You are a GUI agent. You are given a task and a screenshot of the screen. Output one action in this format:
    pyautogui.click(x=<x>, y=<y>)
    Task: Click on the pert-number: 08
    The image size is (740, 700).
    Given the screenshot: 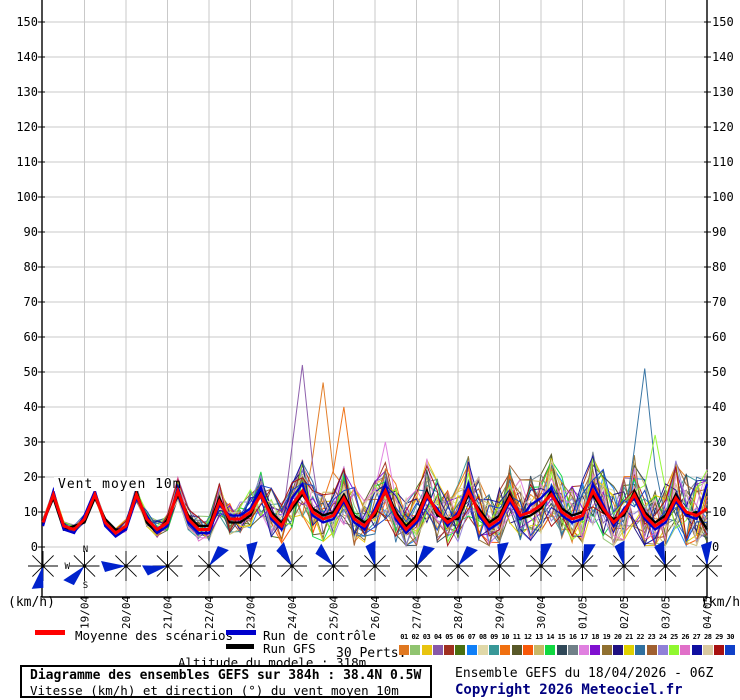 What is the action you would take?
    pyautogui.click(x=483, y=637)
    